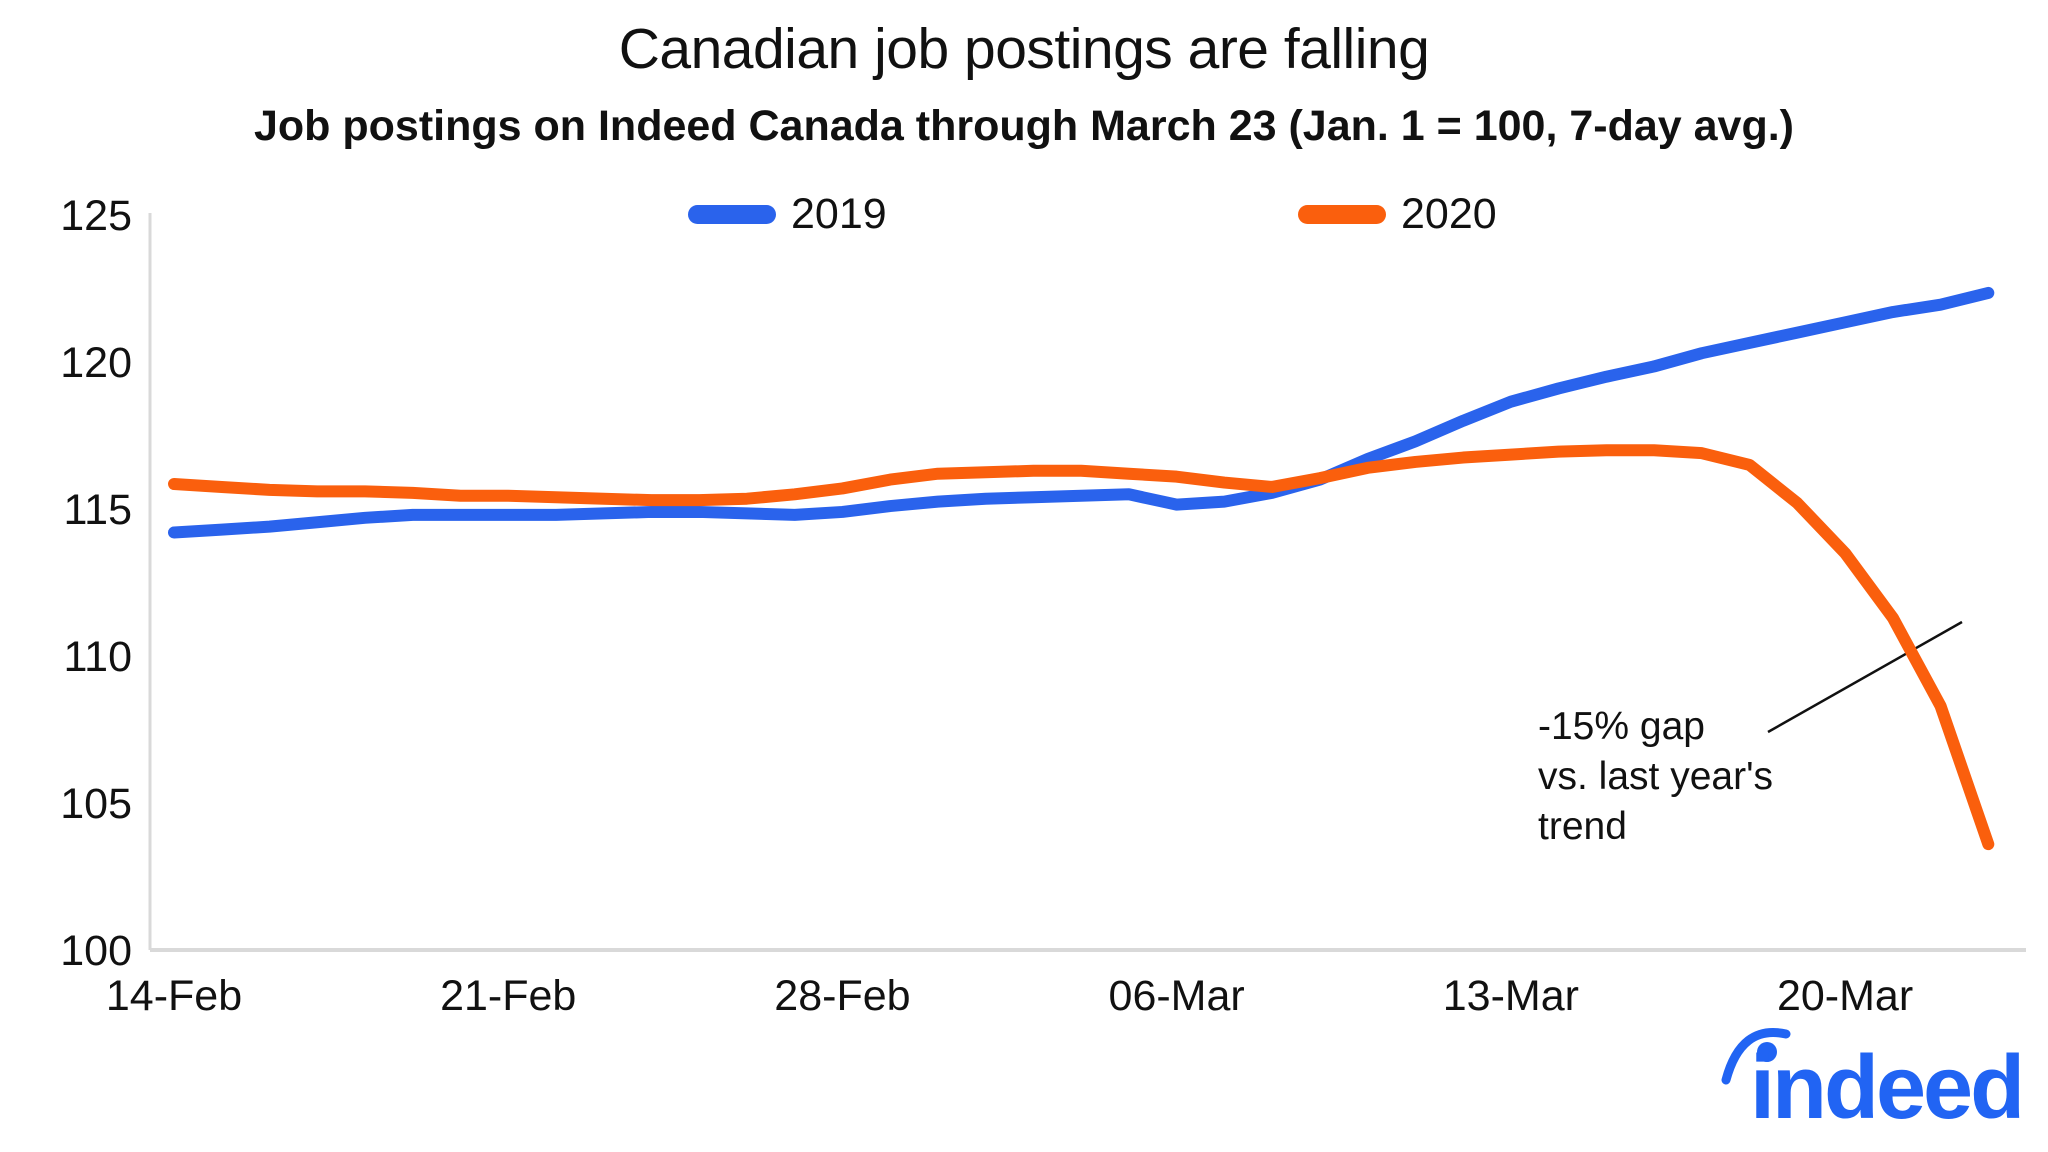  I want to click on y-tick-label: 110, so click(97, 657).